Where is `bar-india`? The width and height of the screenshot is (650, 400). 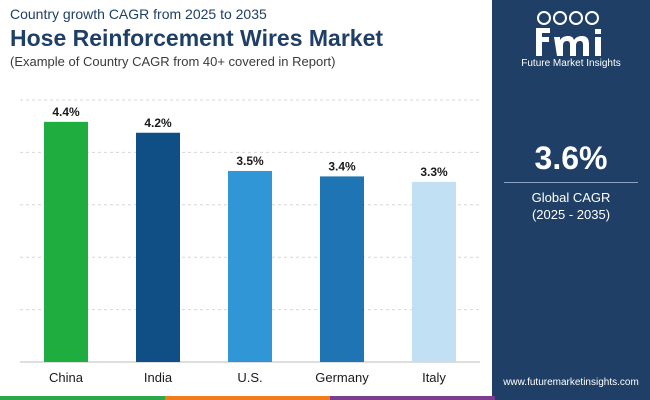 bar-india is located at coordinates (158, 247).